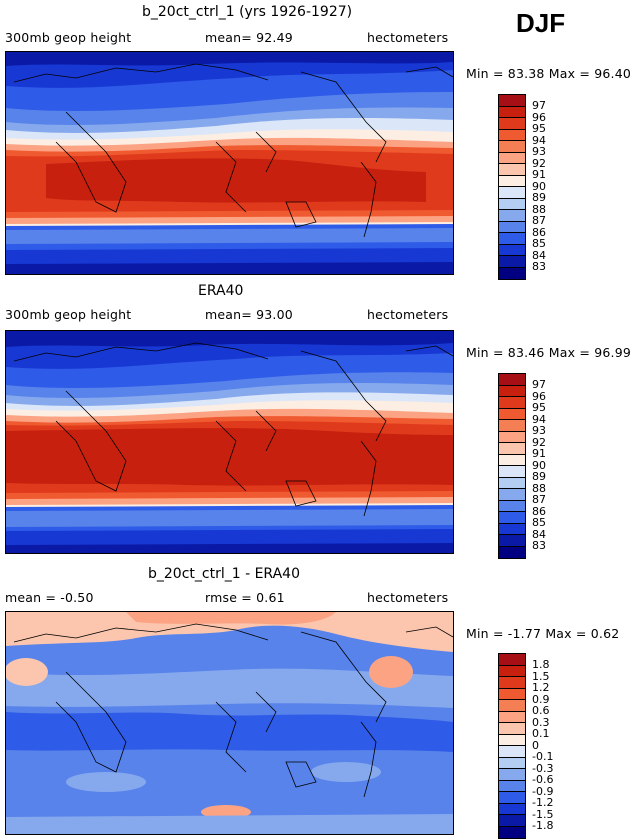  Describe the element at coordinates (68, 314) in the screenshot. I see `panel-2-variable-label: 300mb geop height` at that location.